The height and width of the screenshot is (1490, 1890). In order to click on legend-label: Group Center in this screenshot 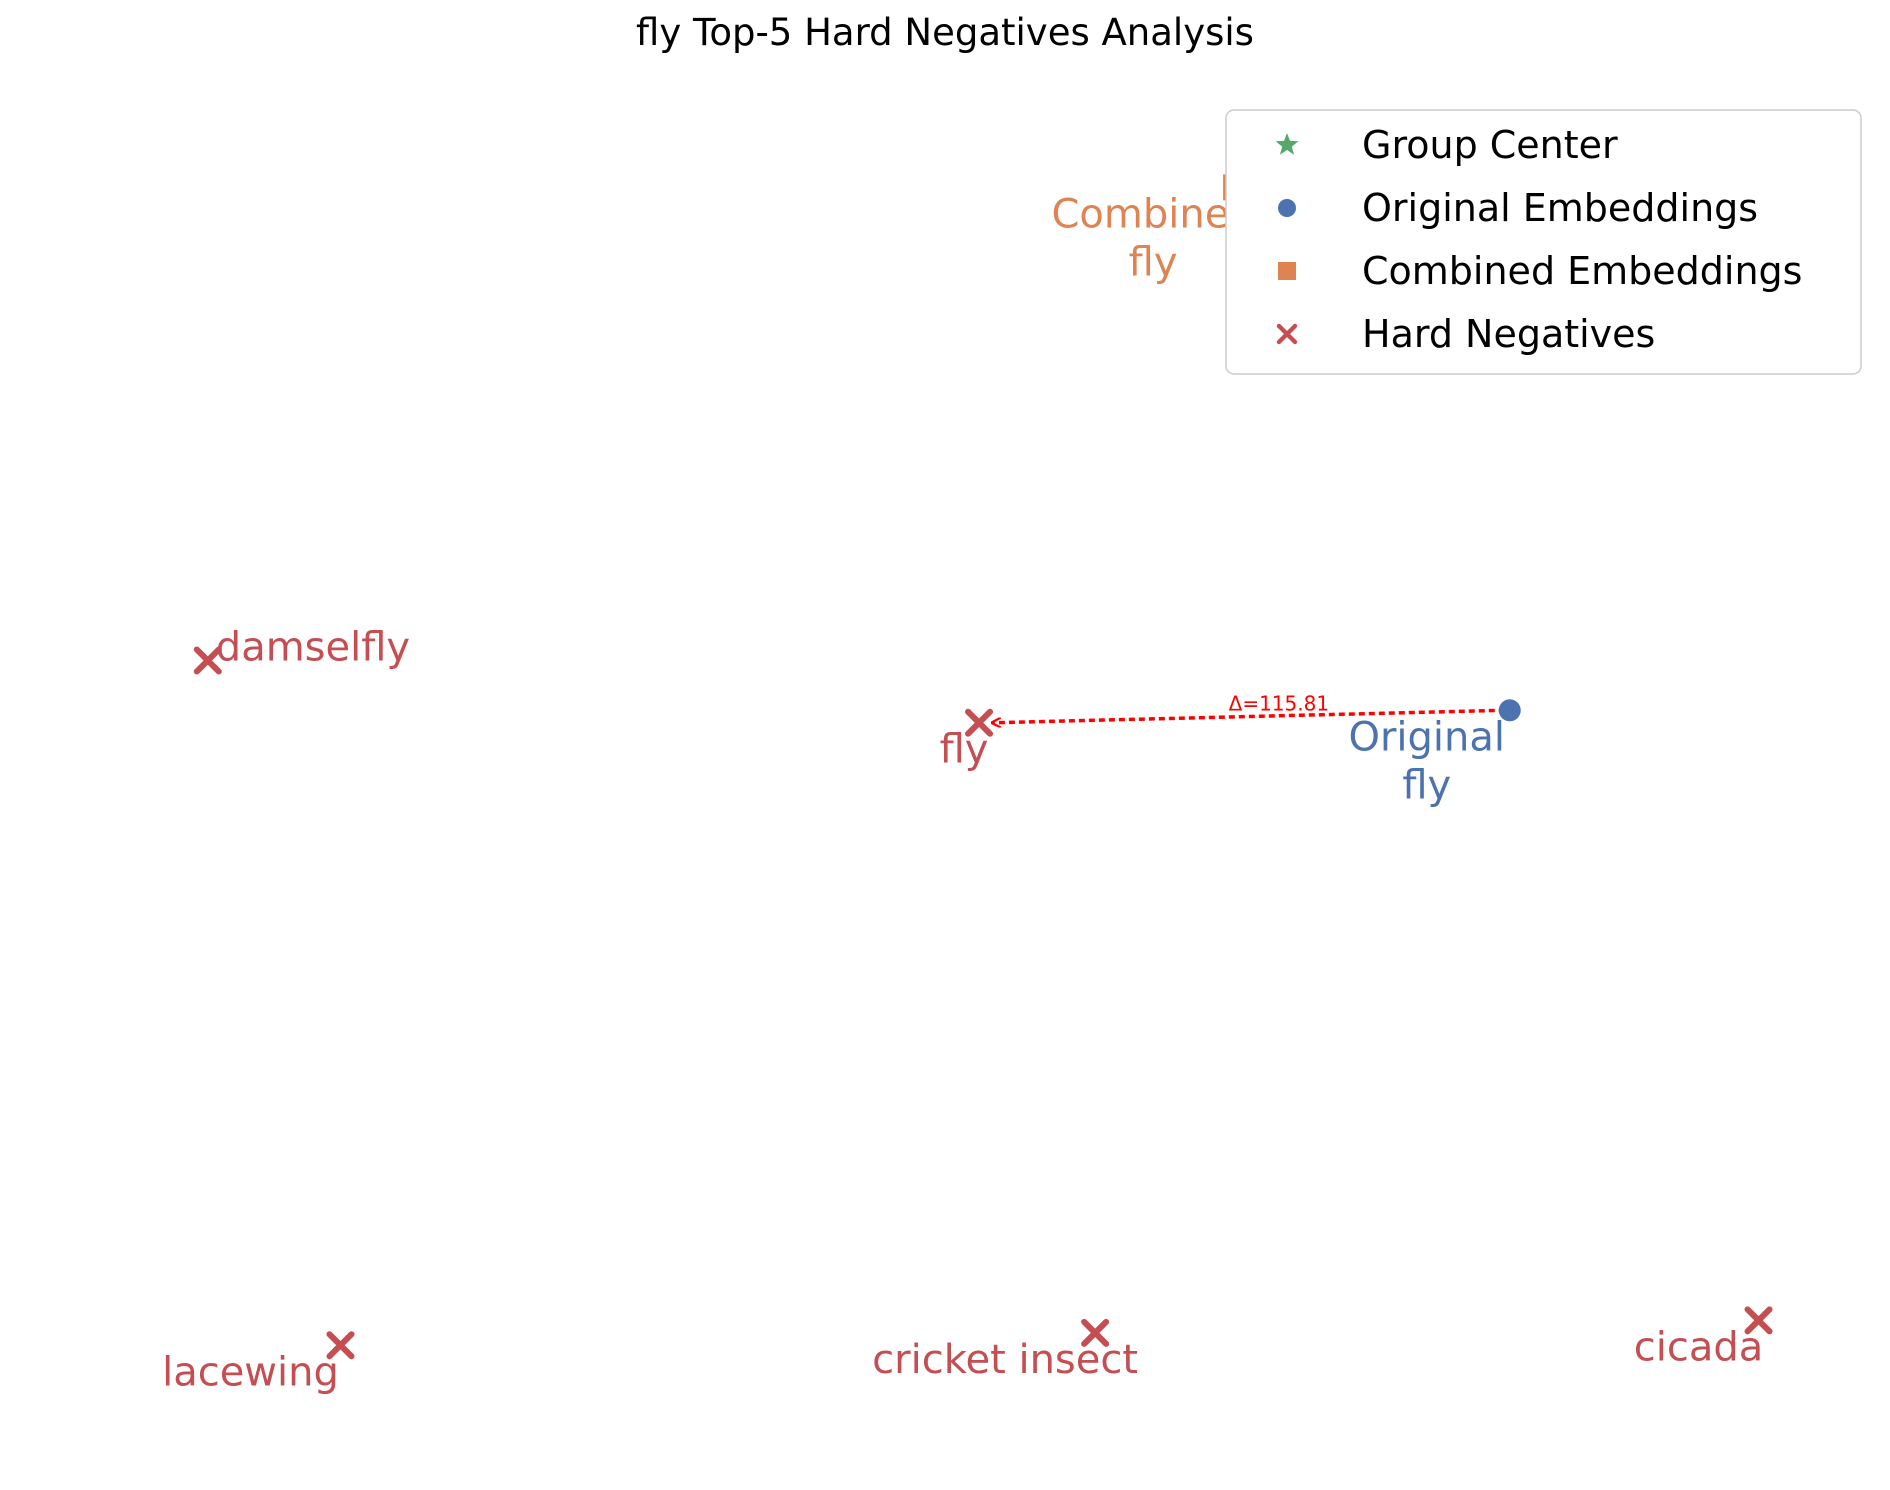, I will do `click(1490, 145)`.